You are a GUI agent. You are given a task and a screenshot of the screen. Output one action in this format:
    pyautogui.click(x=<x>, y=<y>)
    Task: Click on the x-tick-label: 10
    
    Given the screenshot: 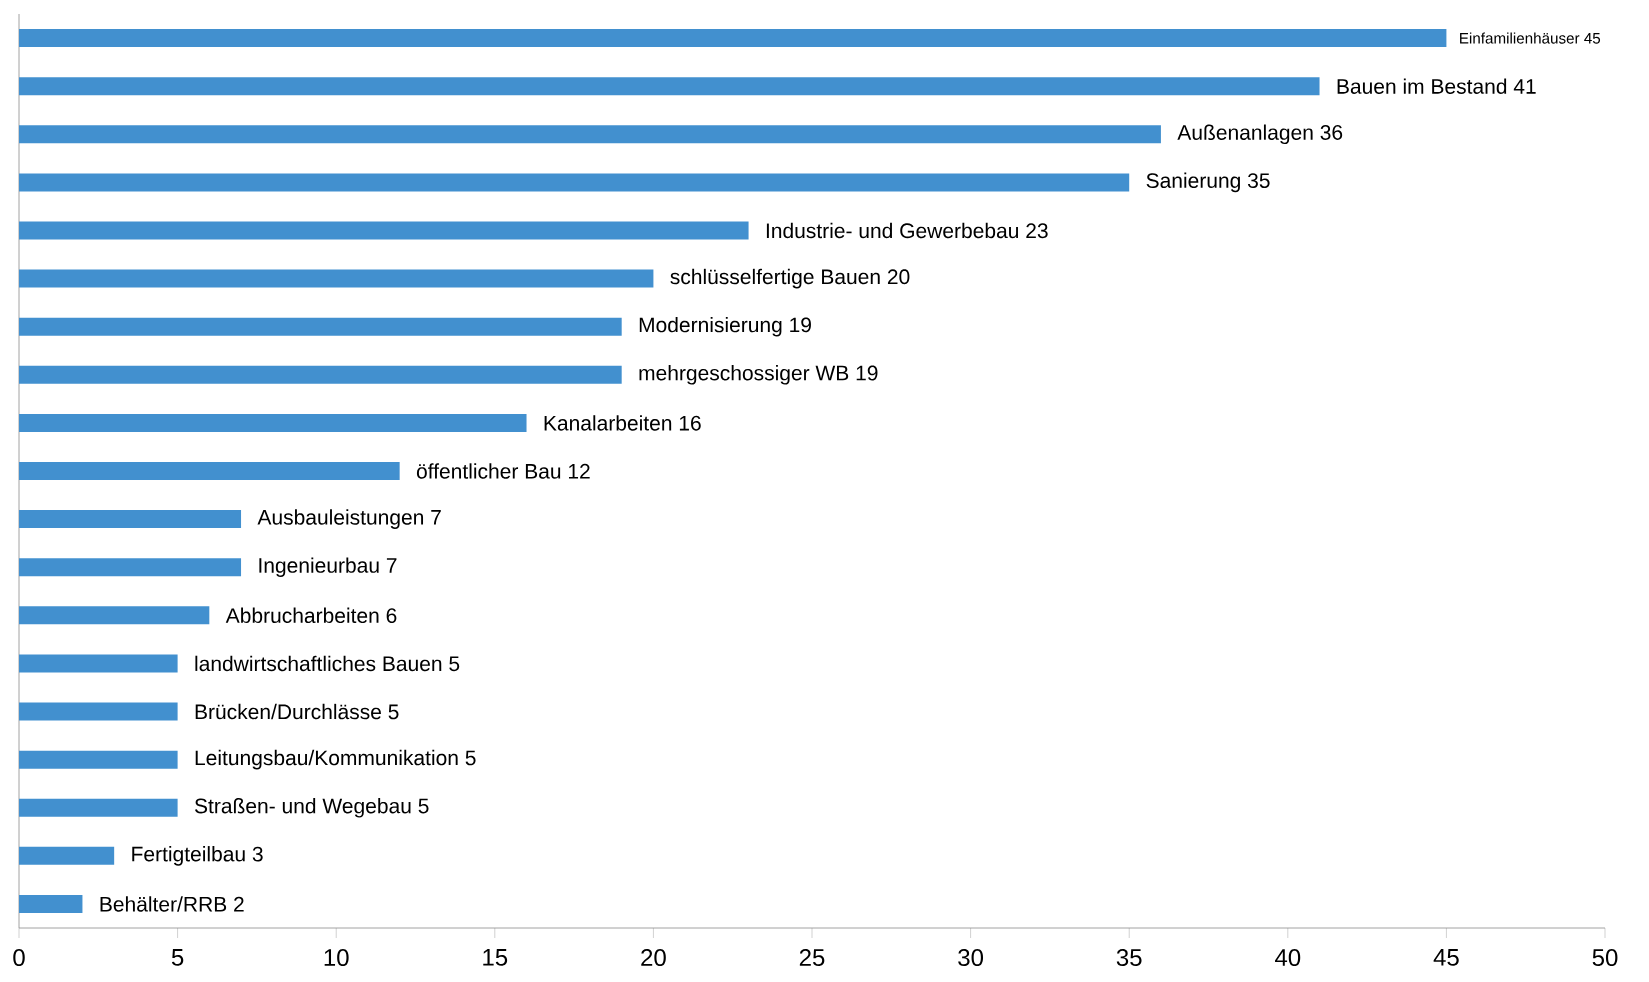 What is the action you would take?
    pyautogui.click(x=336, y=958)
    